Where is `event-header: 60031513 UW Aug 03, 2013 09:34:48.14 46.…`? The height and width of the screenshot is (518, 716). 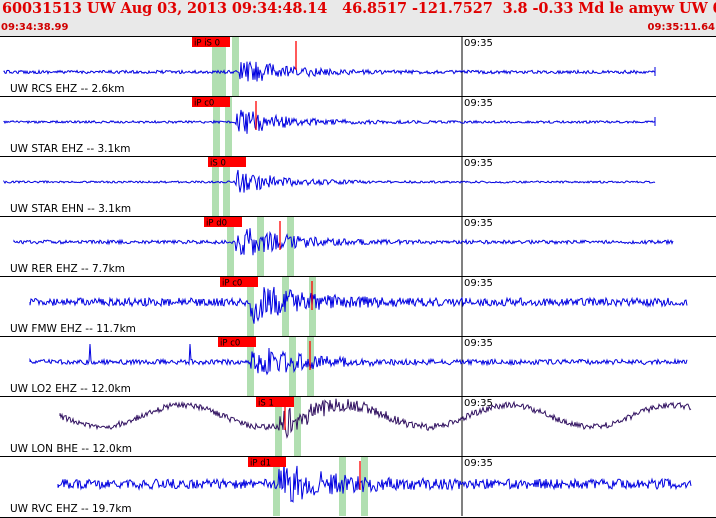
event-header: 60031513 UW Aug 03, 2013 09:34:48.14 46.… is located at coordinates (358, 18).